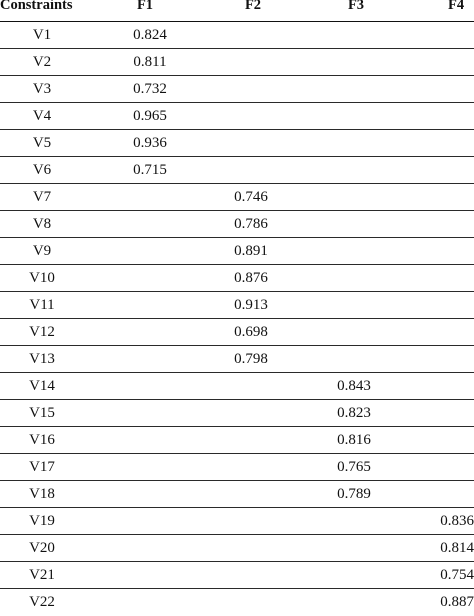  I want to click on constraint-cell: V13, so click(42, 358).